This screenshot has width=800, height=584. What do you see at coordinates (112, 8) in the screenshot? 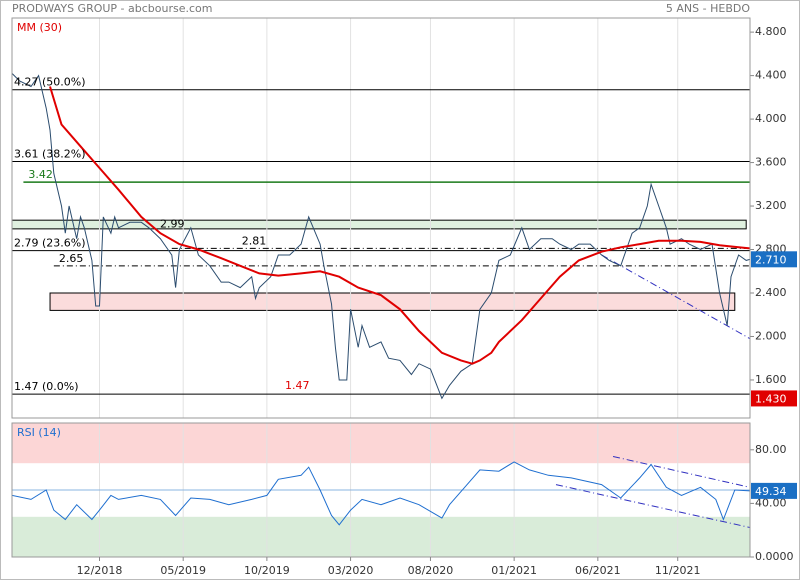
I see `chart-title: PRODWAYS GROUP - abcbourse.com` at bounding box center [112, 8].